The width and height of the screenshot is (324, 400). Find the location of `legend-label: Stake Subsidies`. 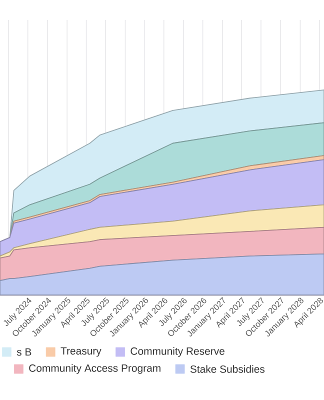

legend-label: Stake Subsidies is located at coordinates (227, 369).